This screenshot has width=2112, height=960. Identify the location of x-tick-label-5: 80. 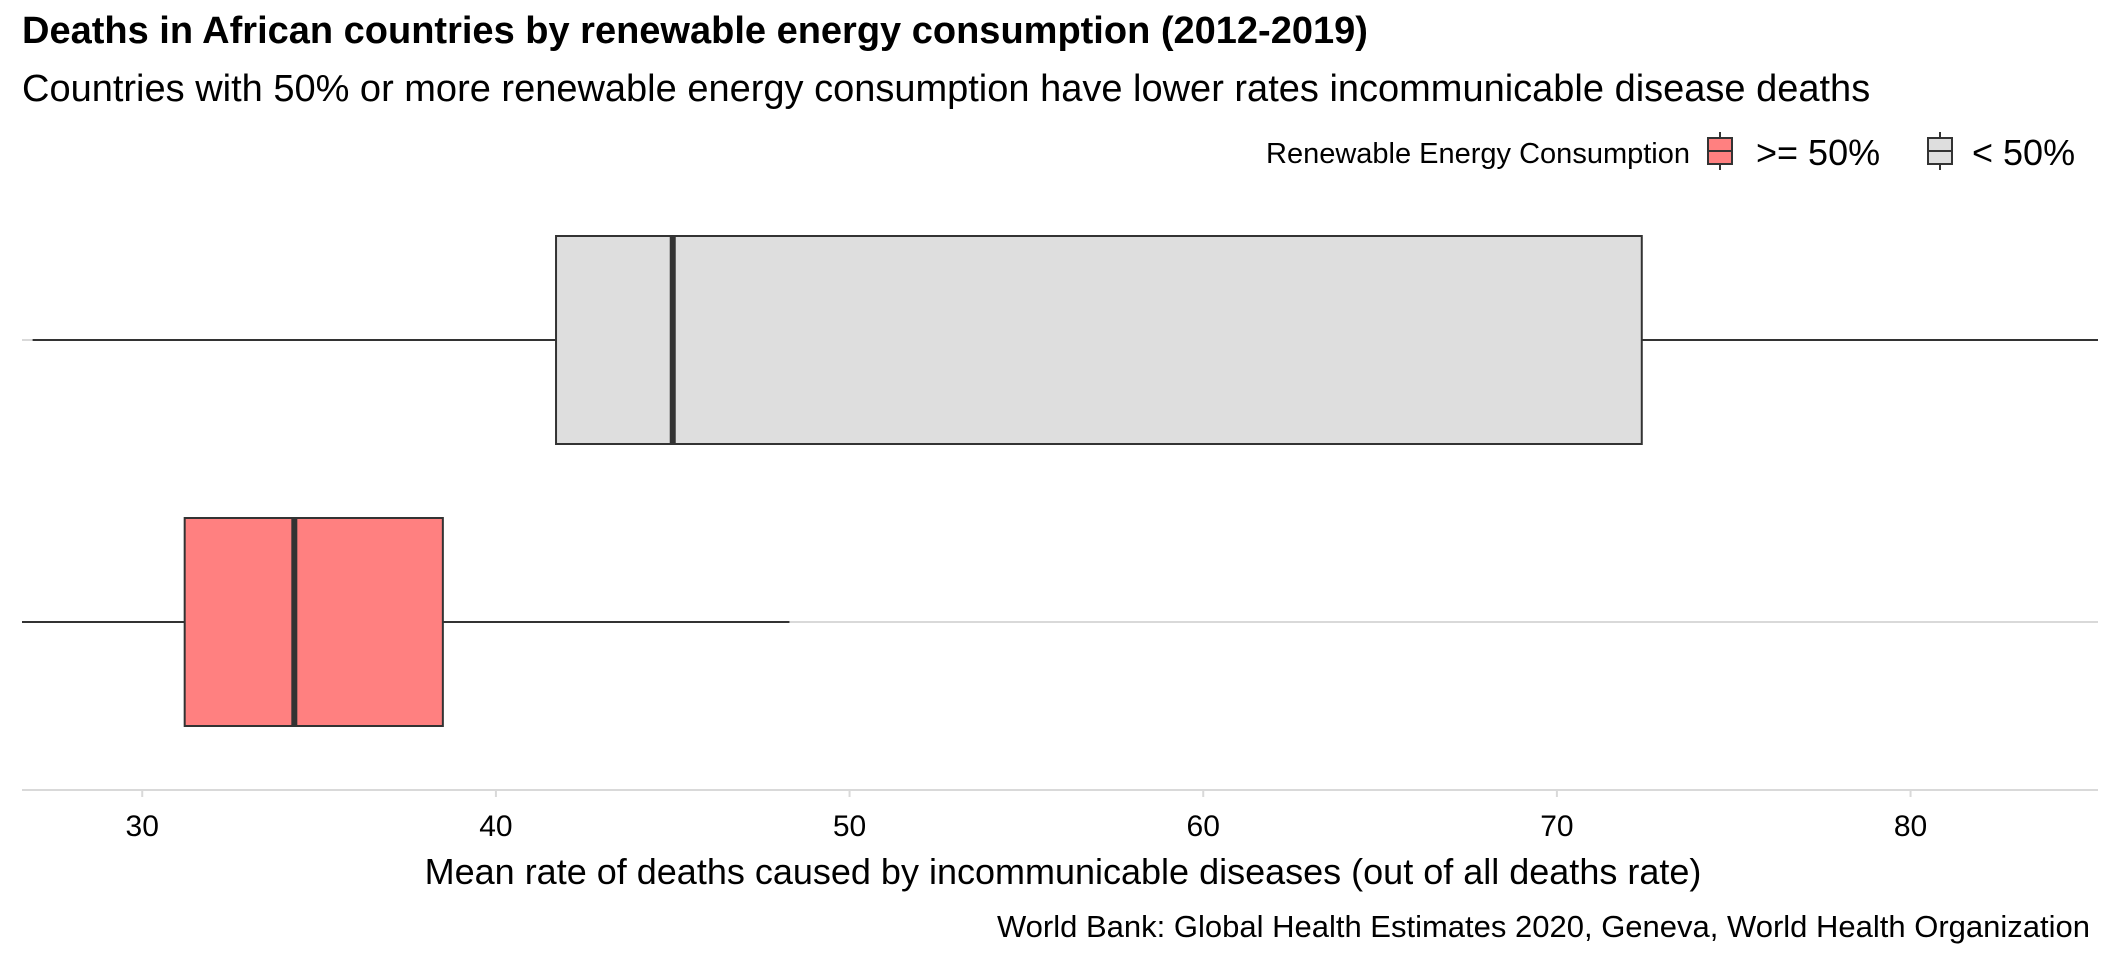
(1910, 826).